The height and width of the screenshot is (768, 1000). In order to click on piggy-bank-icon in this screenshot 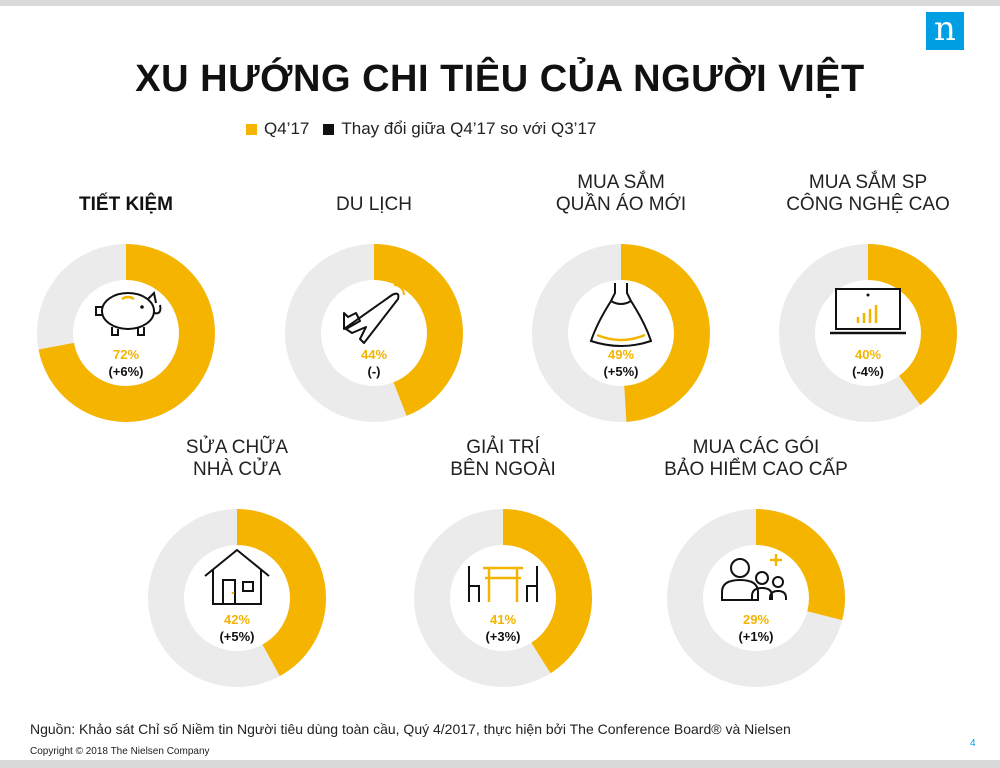, I will do `click(128, 313)`.